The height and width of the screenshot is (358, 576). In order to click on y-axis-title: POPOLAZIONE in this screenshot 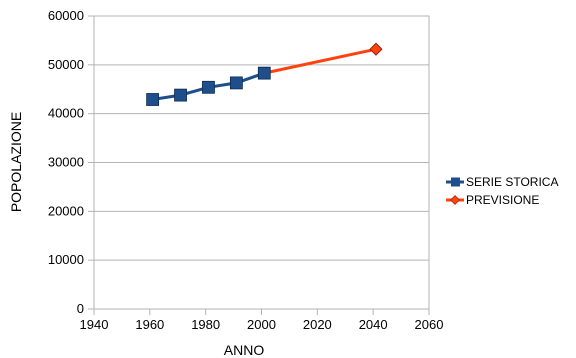, I will do `click(16, 162)`.